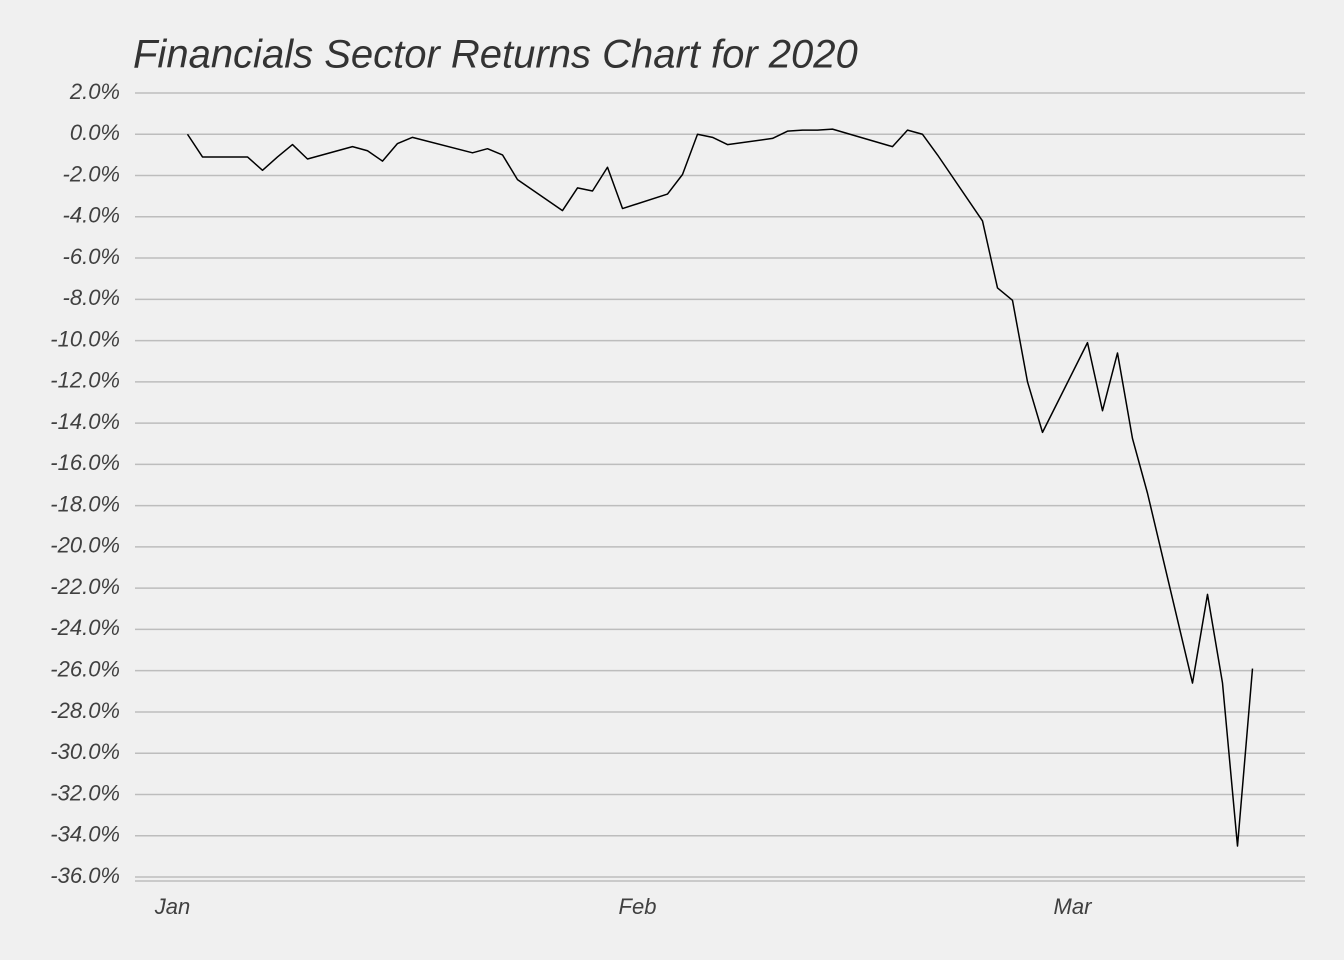 The width and height of the screenshot is (1344, 960). What do you see at coordinates (91, 256) in the screenshot?
I see `y-tick-label: -6.0%` at bounding box center [91, 256].